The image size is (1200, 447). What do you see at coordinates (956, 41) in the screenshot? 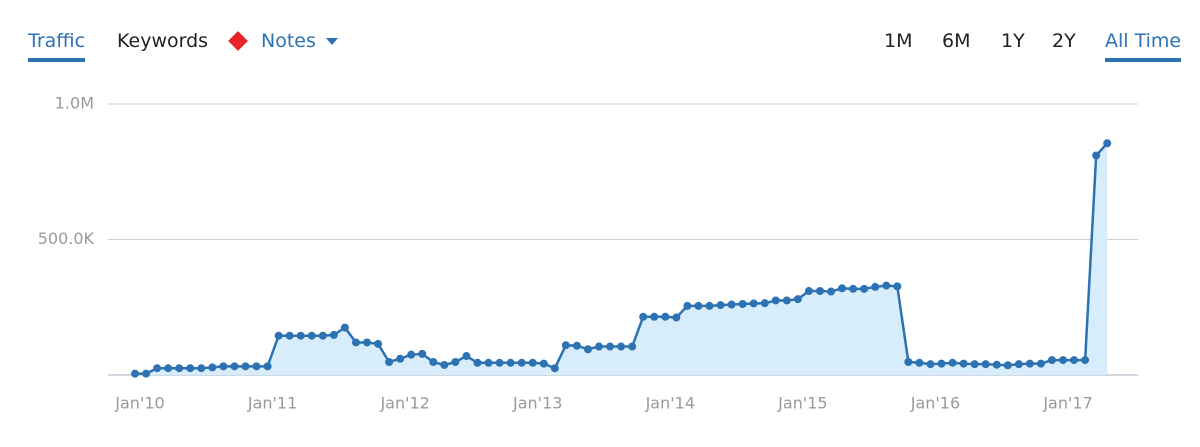
I see `period: 6M` at bounding box center [956, 41].